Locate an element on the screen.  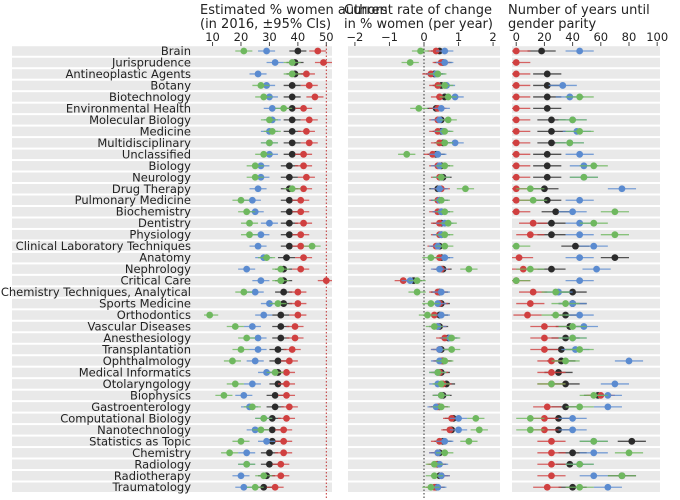
category-label: Chemistry Techniques, Analytical is located at coordinates (96, 292).